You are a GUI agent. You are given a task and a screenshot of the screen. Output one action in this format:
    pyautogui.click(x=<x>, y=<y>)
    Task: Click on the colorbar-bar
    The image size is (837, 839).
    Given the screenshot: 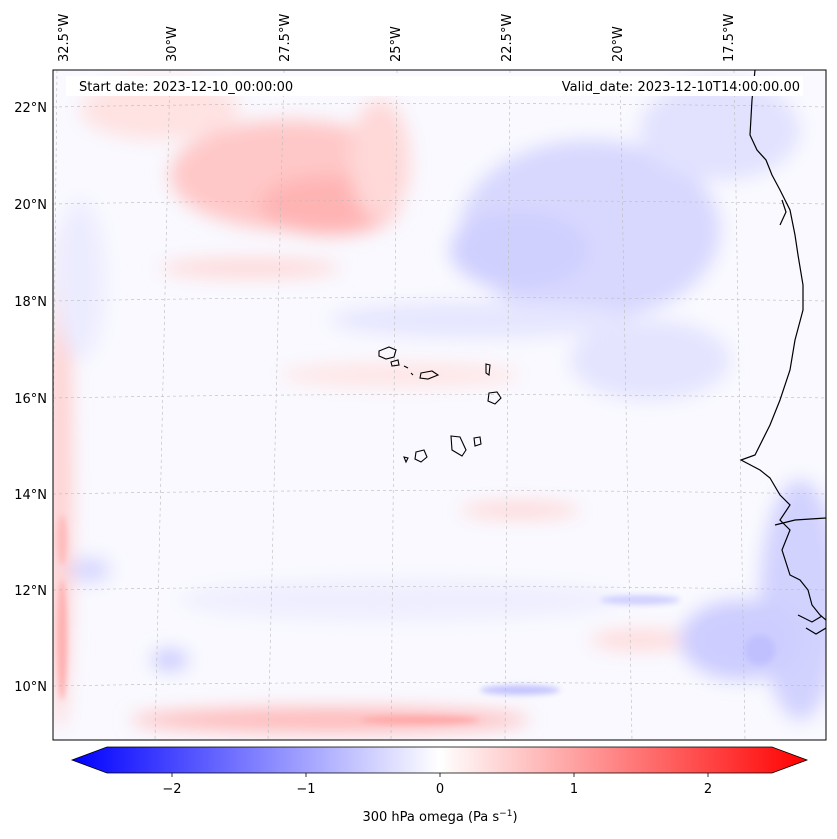 What is the action you would take?
    pyautogui.click(x=439, y=760)
    